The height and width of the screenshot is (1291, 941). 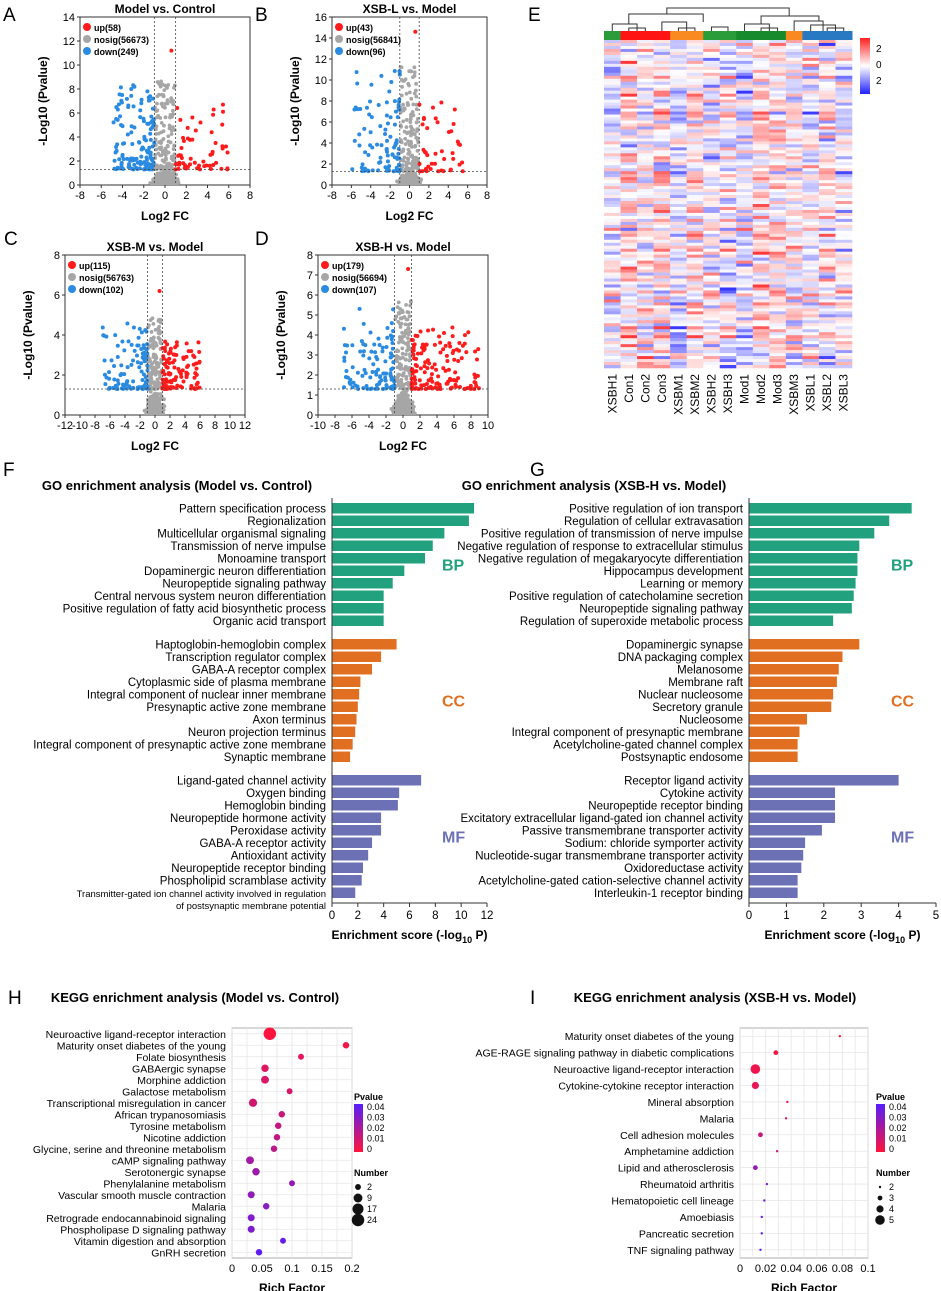 What do you see at coordinates (339, 51) in the screenshot?
I see `legend-marker-down` at bounding box center [339, 51].